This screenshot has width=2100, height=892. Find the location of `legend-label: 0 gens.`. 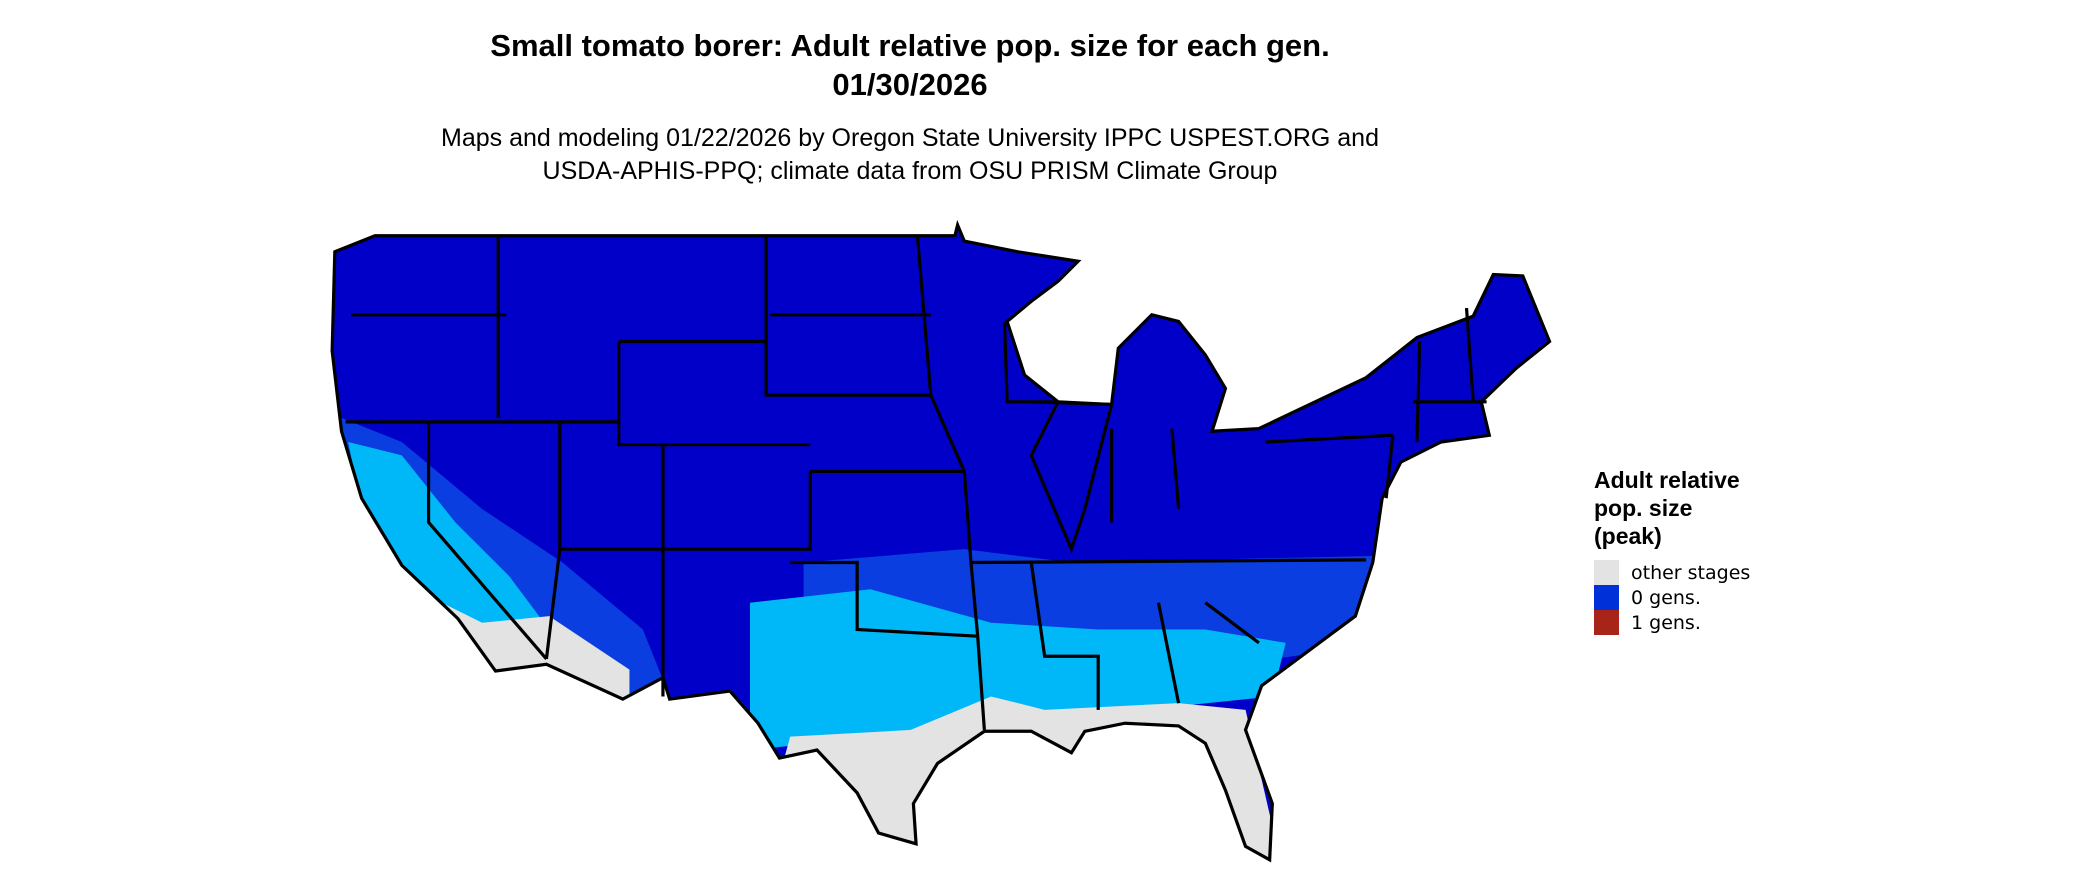

legend-label: 0 gens. is located at coordinates (1666, 597).